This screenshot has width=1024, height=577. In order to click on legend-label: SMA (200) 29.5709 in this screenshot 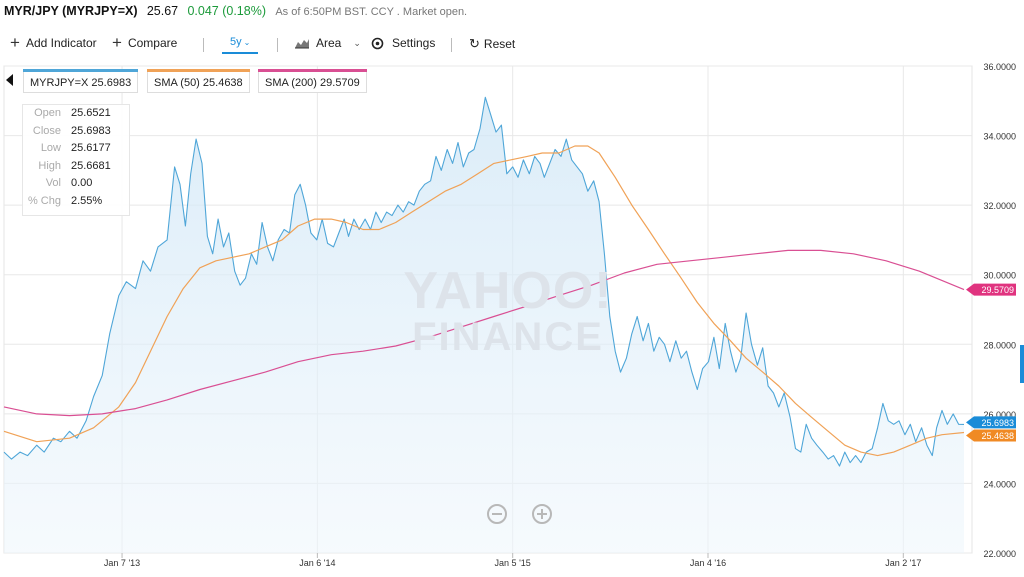, I will do `click(312, 83)`.